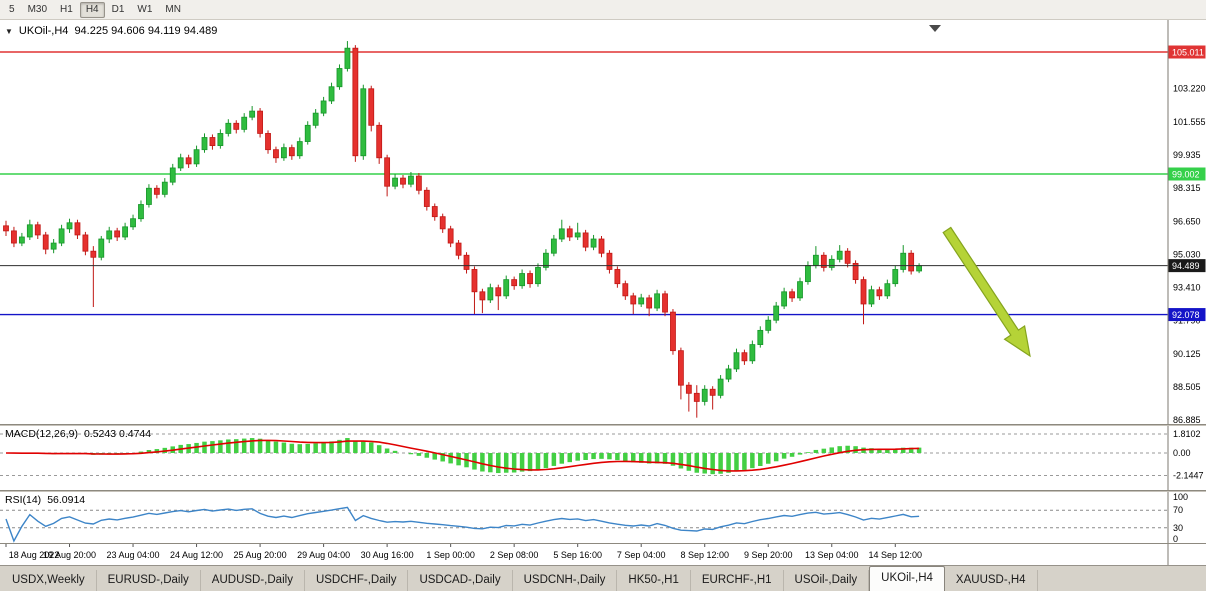 The height and width of the screenshot is (591, 1206). I want to click on rsi-label: RSI(14) 56.0914, so click(45, 500).